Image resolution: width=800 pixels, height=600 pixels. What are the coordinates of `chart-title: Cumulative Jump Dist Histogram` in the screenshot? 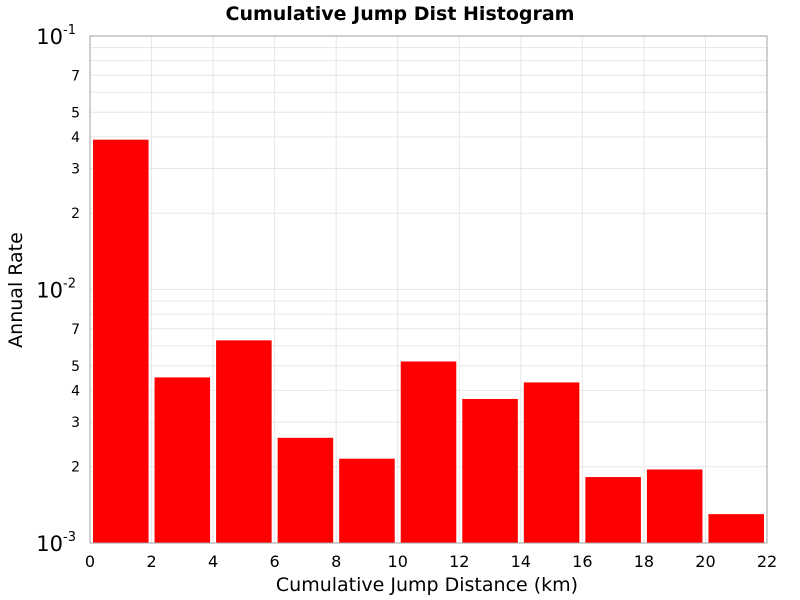 It's located at (400, 14).